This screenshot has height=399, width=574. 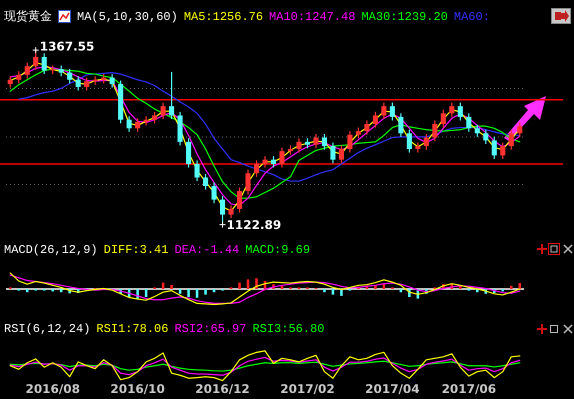 I want to click on chart-title: 现货黄金, so click(x=28, y=17).